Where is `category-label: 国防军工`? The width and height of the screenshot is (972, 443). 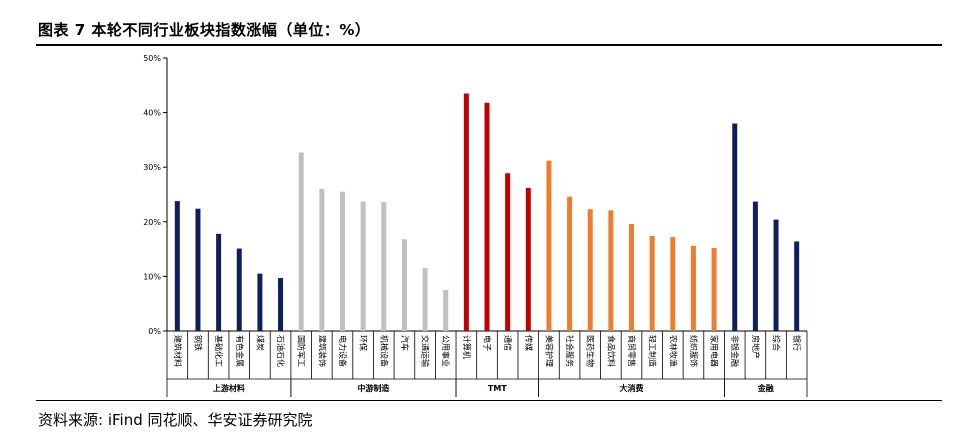
category-label: 国防军工 is located at coordinates (302, 351).